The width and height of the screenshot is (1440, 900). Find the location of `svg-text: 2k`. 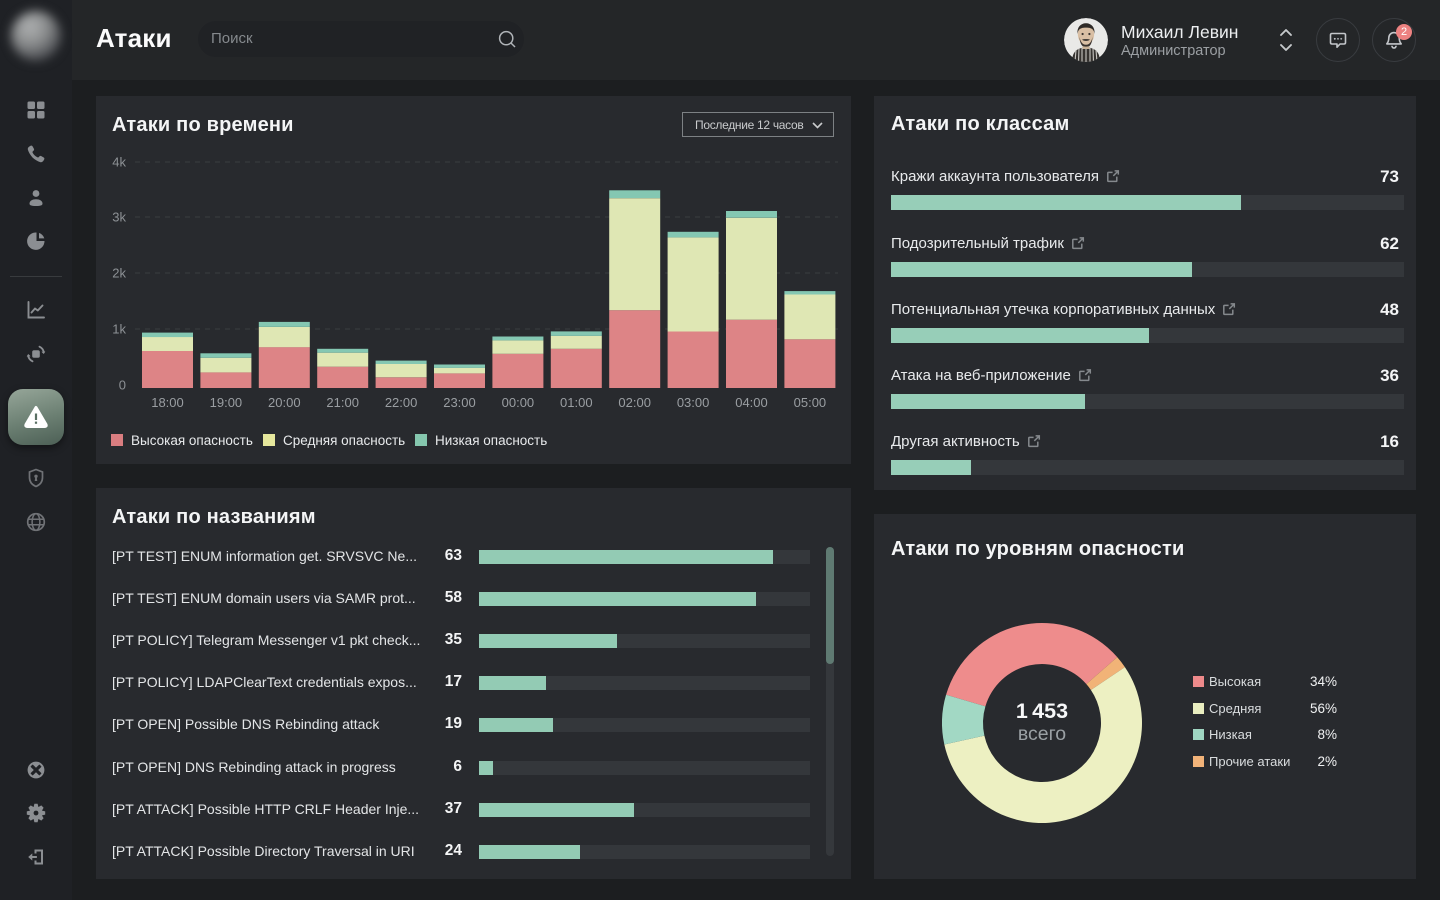

svg-text: 2k is located at coordinates (119, 273).